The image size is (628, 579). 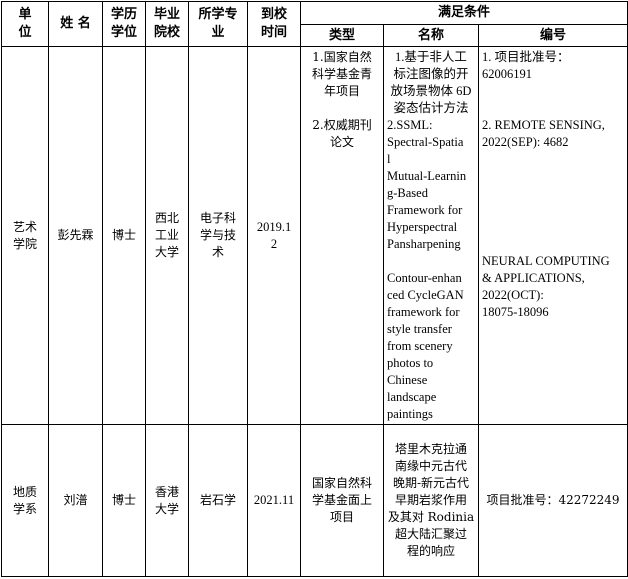 I want to click on header-row: 单 位 姓 名 学历 学位 毕业 院校 所学专 业 到校 时间 满足条件, so click(x=314, y=24).